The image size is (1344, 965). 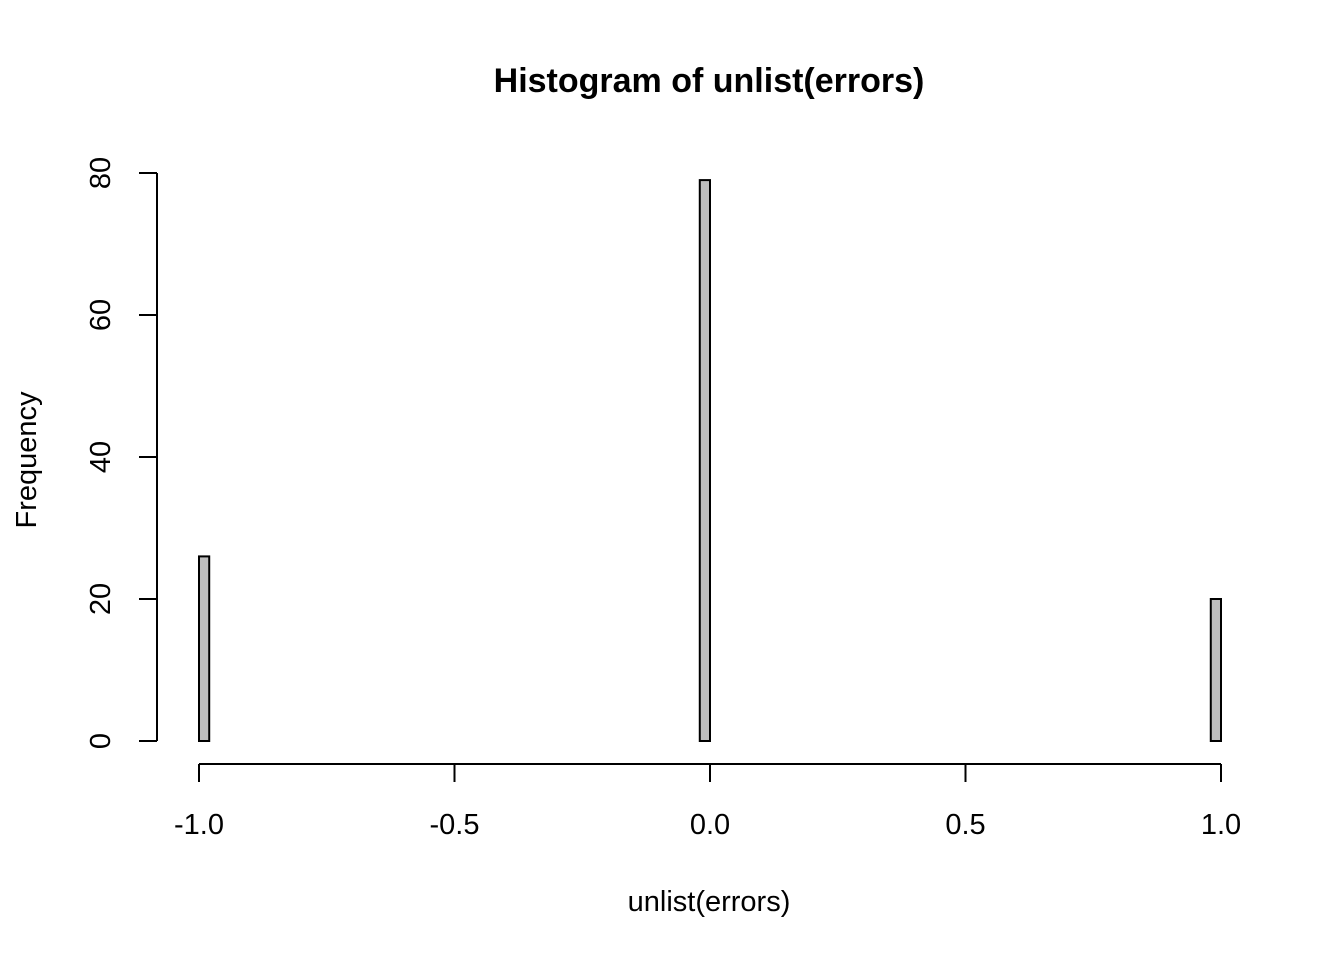 What do you see at coordinates (101, 741) in the screenshot?
I see `y-tick-label: 0` at bounding box center [101, 741].